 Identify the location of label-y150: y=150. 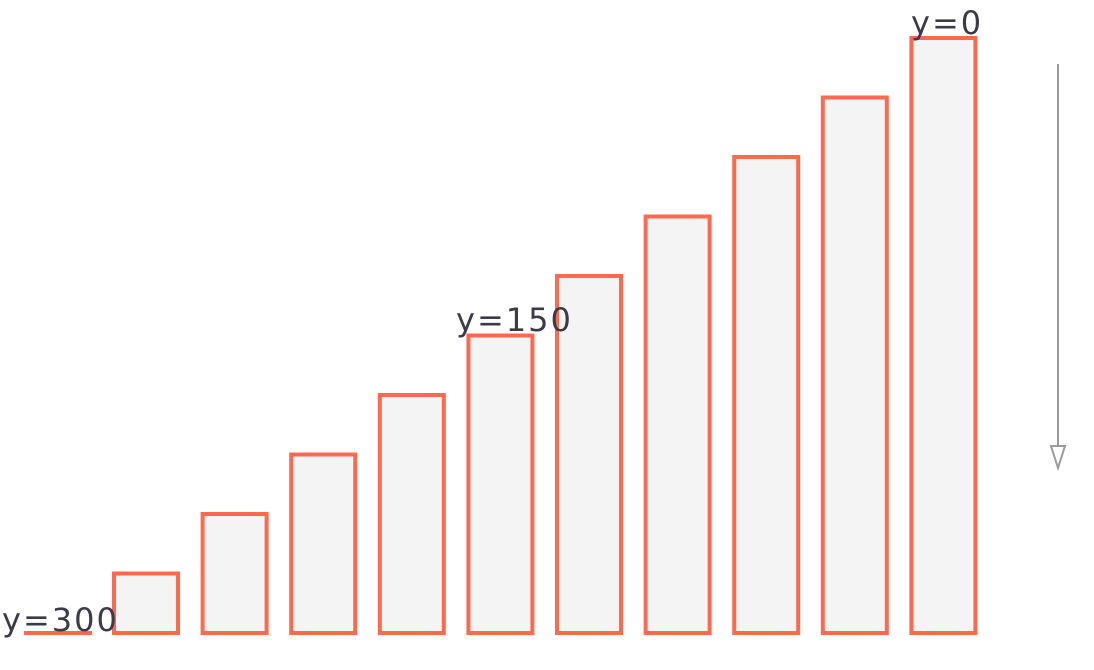
(514, 320).